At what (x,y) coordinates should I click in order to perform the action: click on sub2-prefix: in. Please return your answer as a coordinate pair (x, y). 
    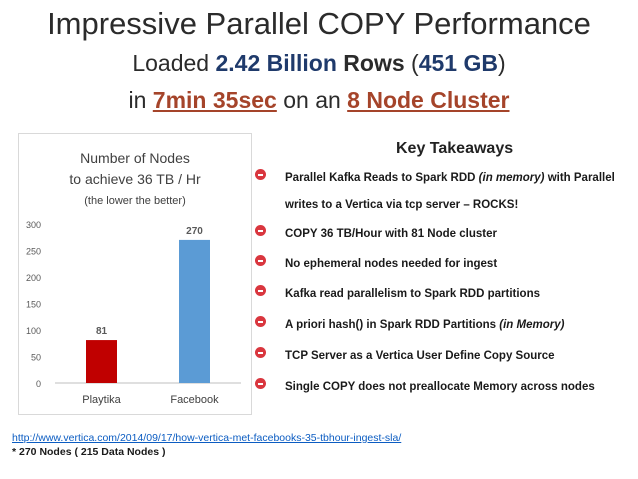
    Looking at the image, I should click on (140, 100).